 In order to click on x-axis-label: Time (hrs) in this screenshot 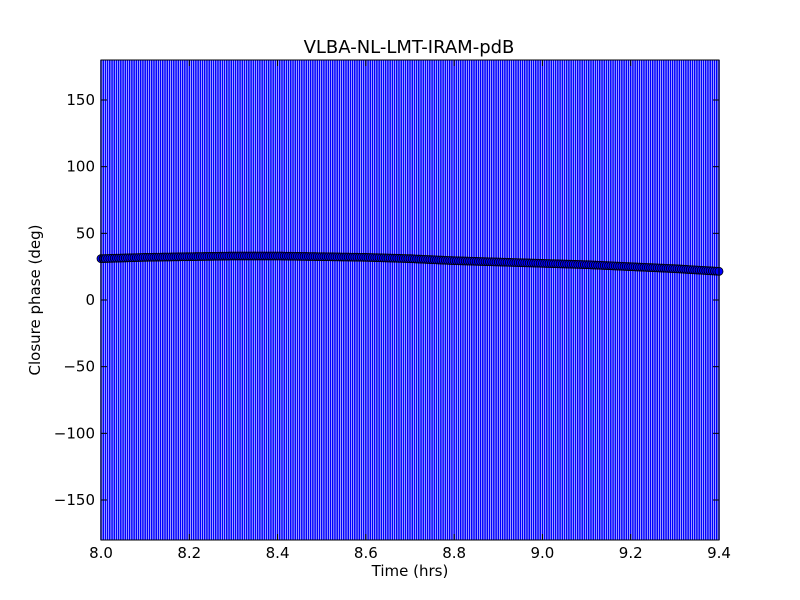, I will do `click(410, 571)`.